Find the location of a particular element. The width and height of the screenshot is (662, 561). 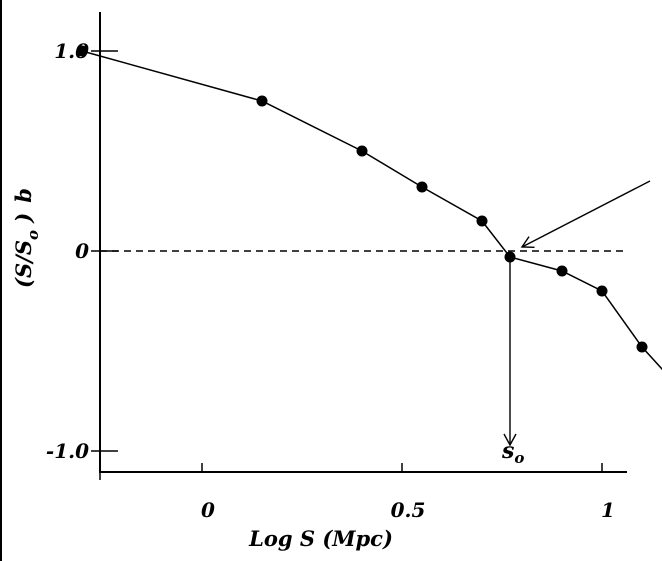

x-tick-label: 1 is located at coordinates (608, 510).